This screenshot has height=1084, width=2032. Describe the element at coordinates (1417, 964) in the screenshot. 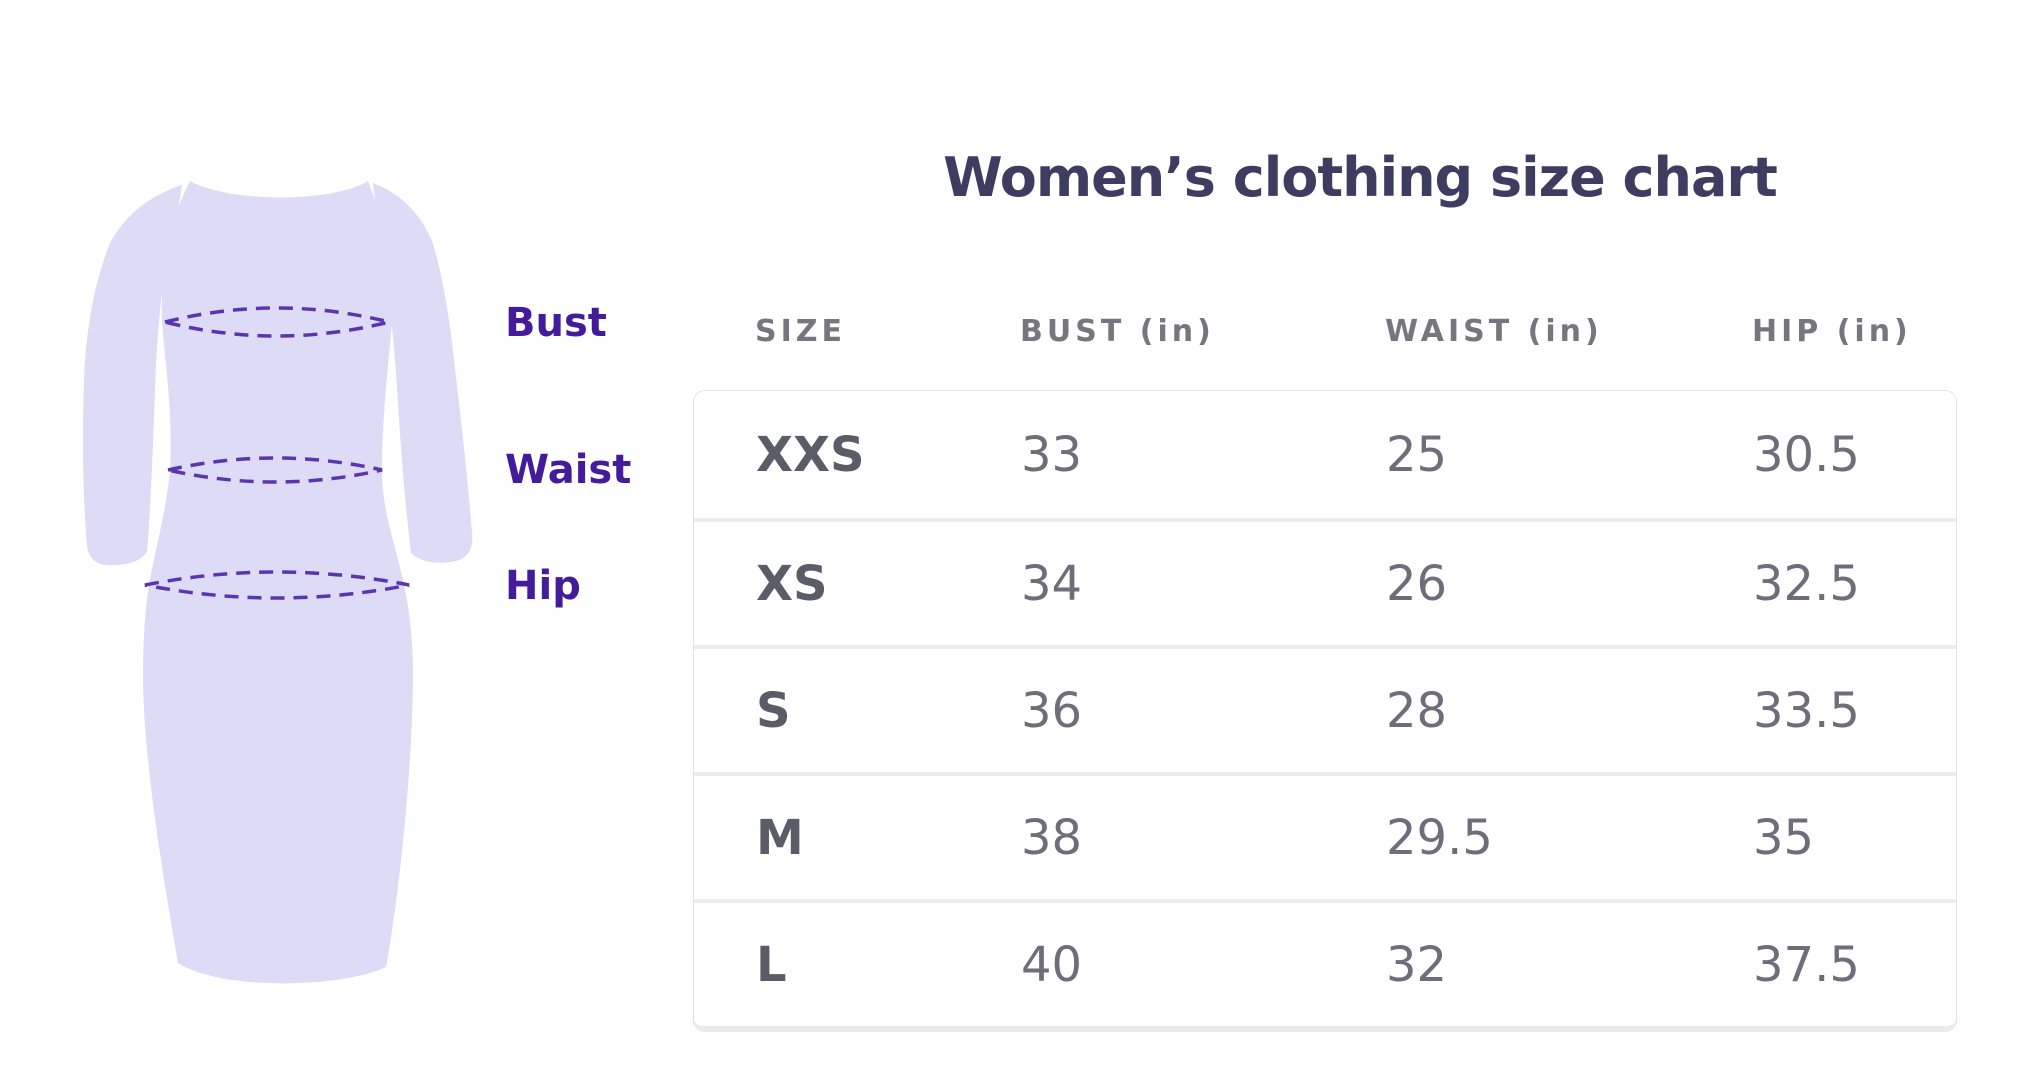

I see `cell-waist: 32` at that location.